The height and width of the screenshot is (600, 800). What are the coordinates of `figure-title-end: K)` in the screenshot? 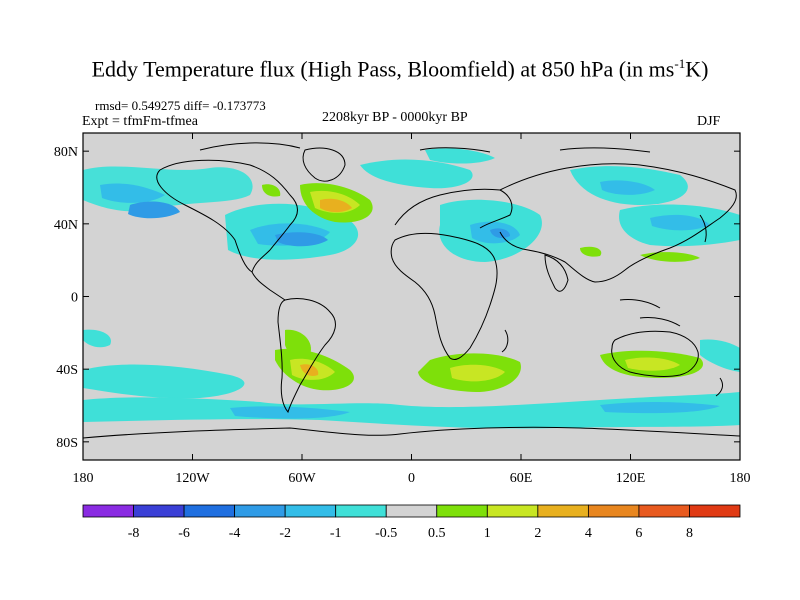 It's located at (697, 69).